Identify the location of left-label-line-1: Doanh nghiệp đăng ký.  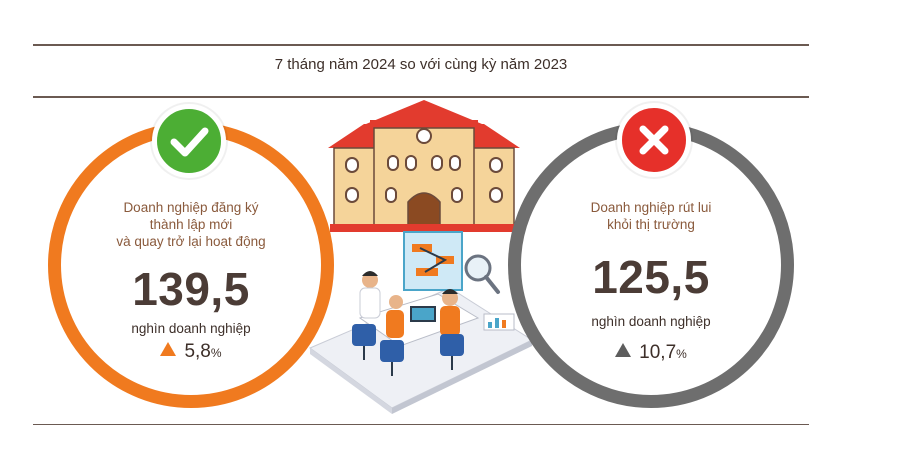
(191, 207).